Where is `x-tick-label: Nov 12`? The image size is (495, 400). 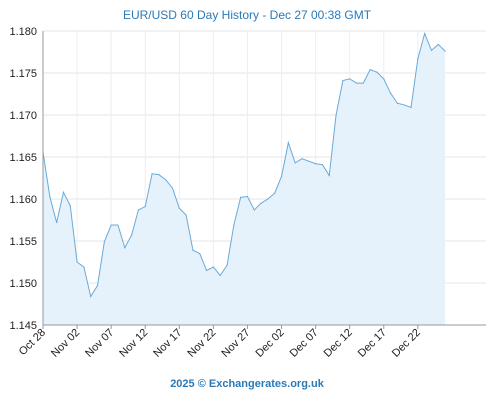 x-tick-label: Nov 12 is located at coordinates (133, 343).